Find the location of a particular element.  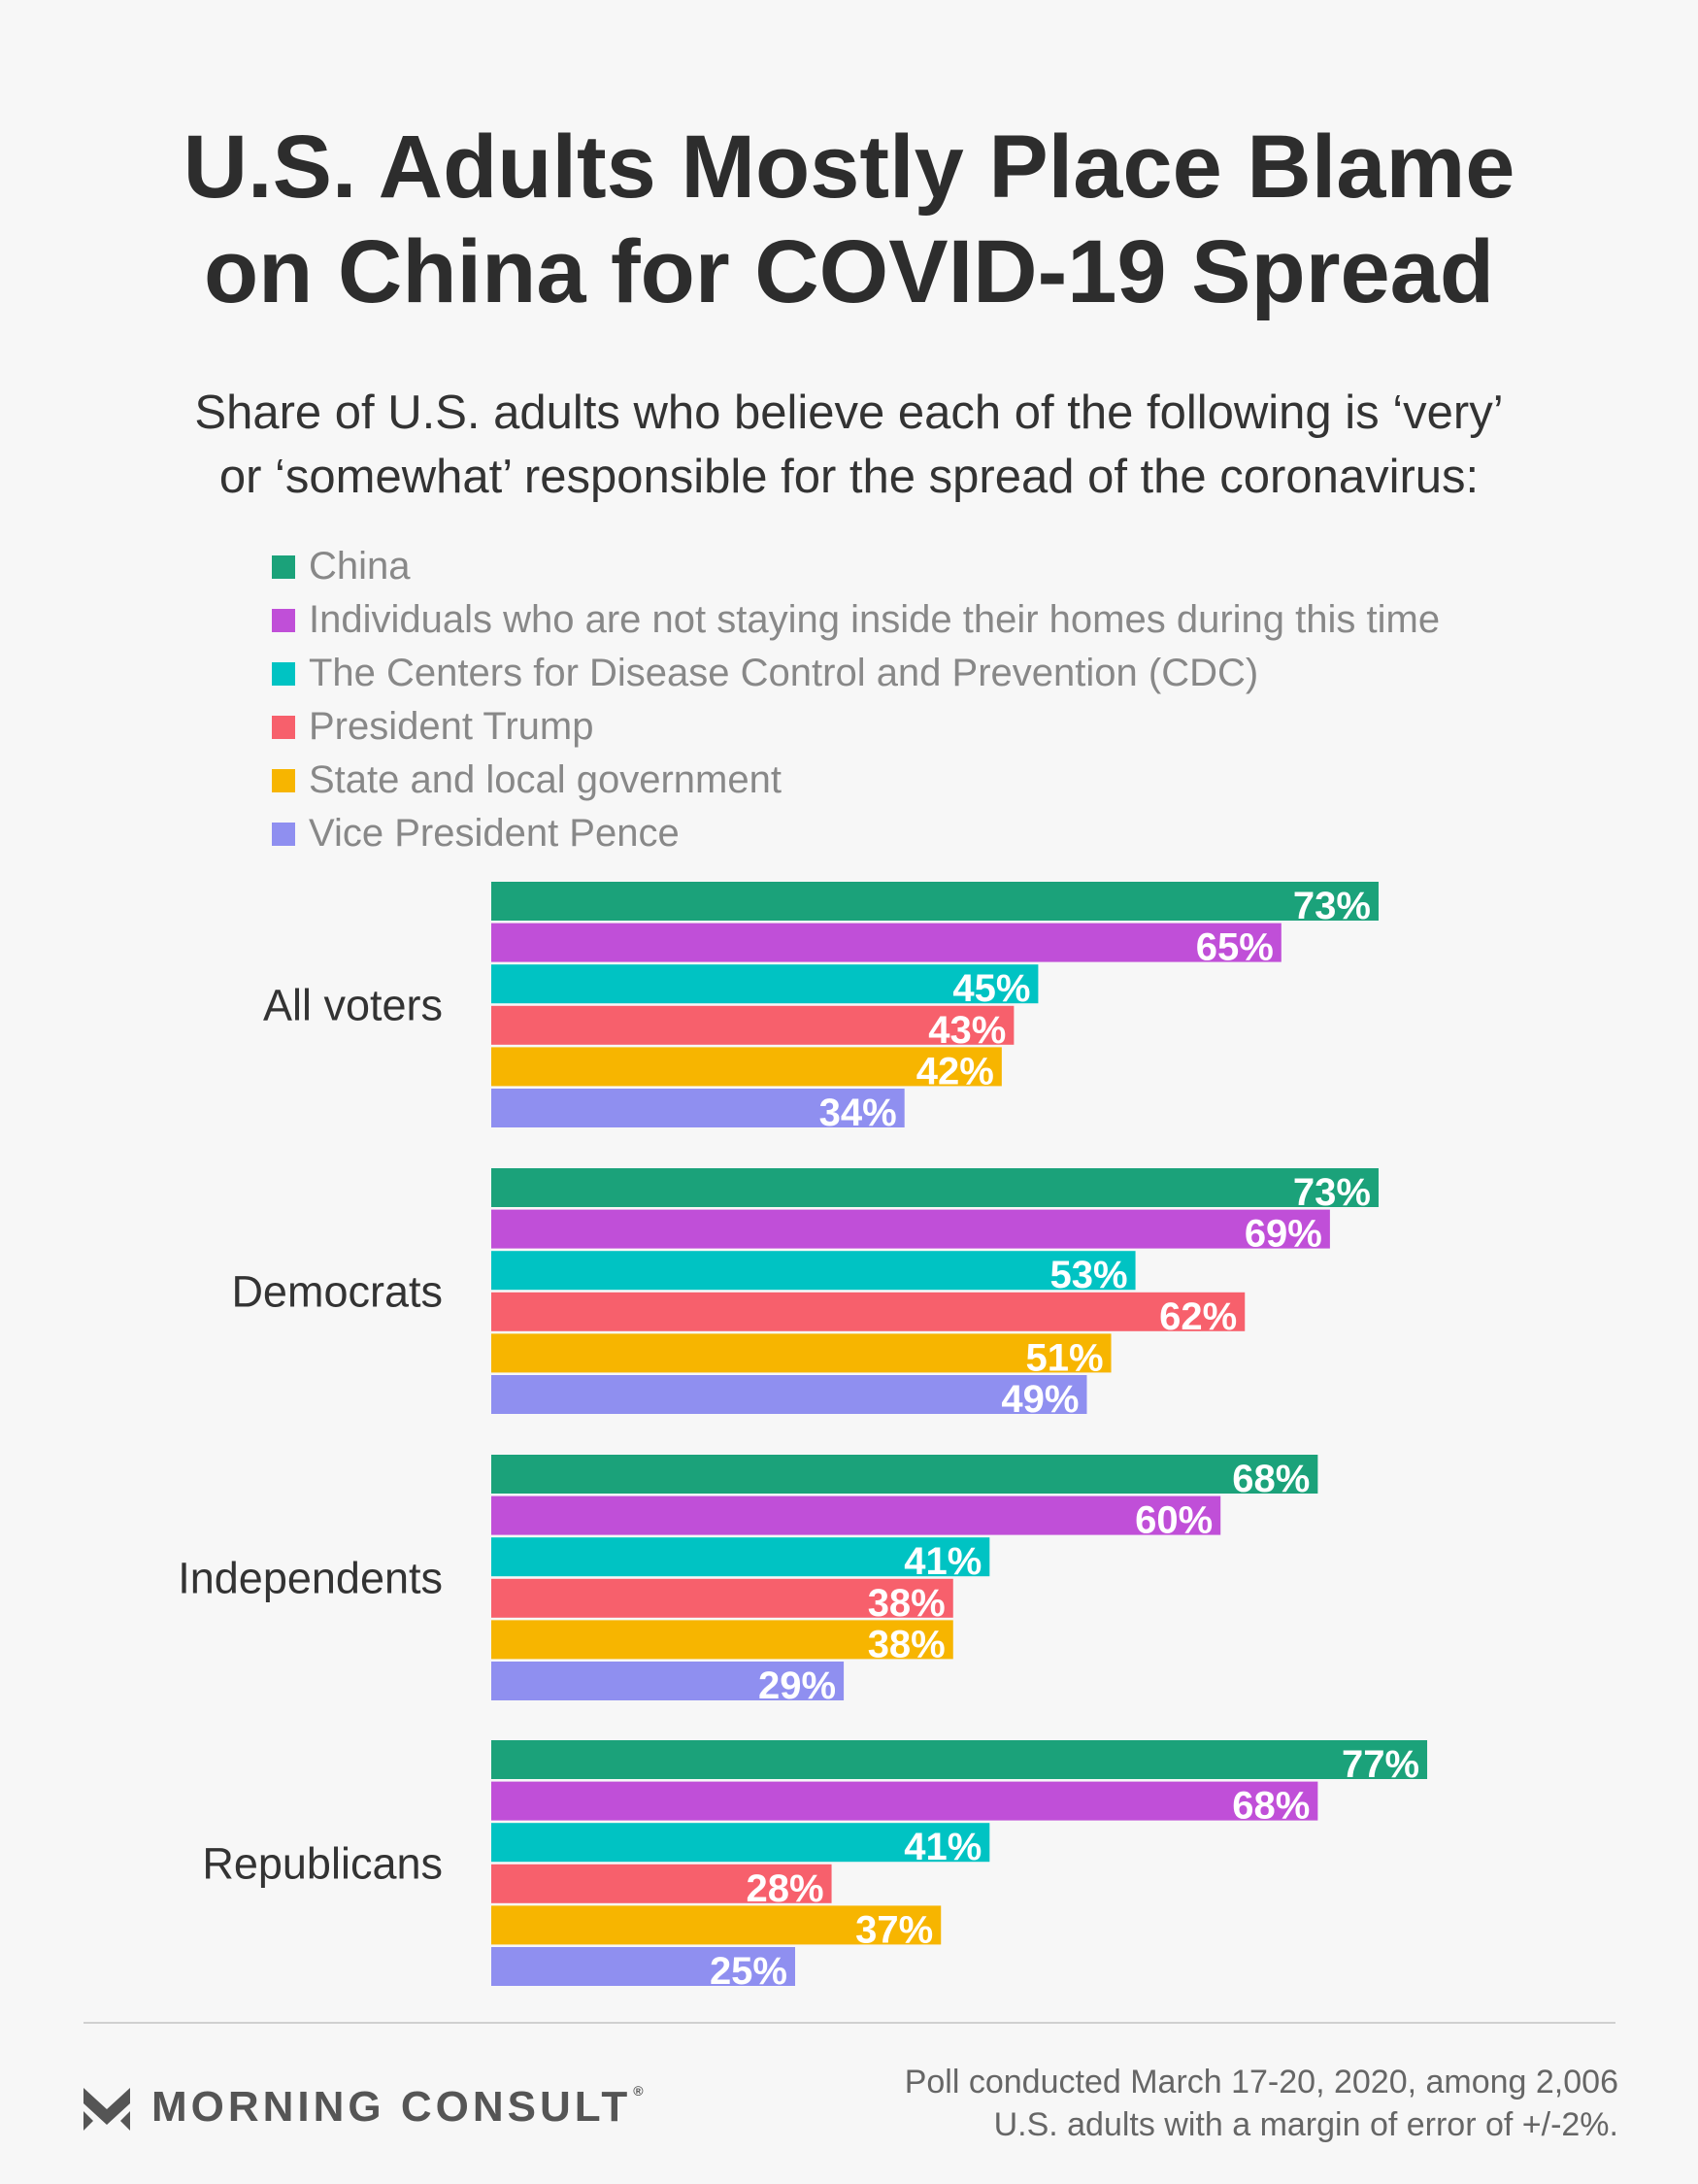

bar-republicans-trump is located at coordinates (662, 1883).